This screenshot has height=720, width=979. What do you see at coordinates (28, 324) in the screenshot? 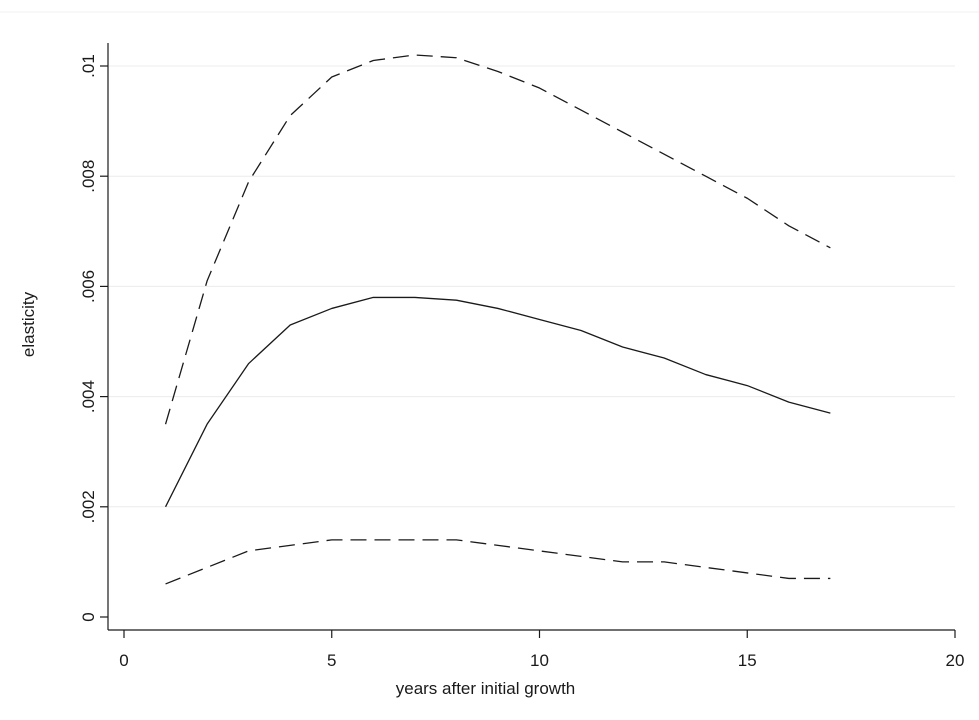
I see `y-axis-title: elasticity` at bounding box center [28, 324].